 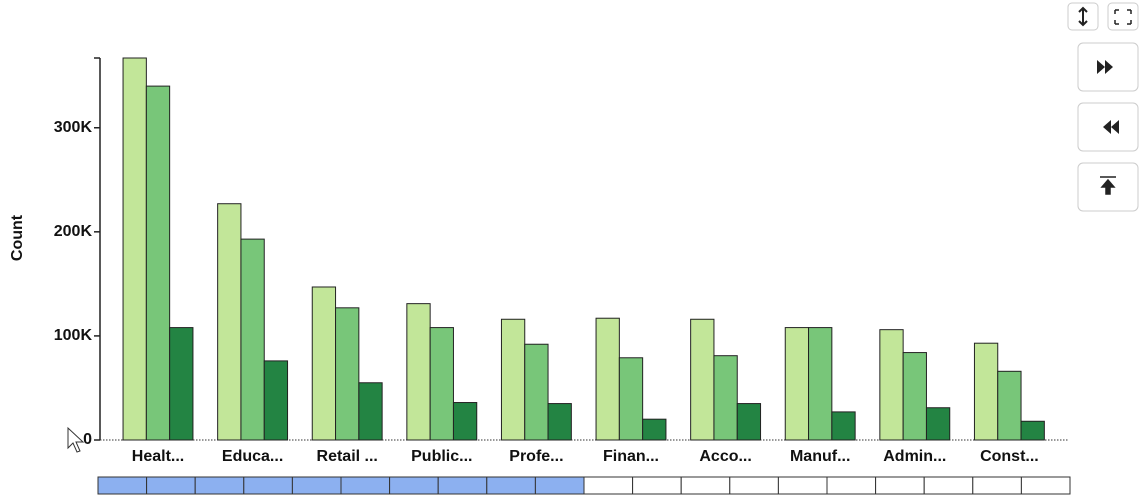 What do you see at coordinates (87, 439) in the screenshot?
I see `y-tick-label: 0` at bounding box center [87, 439].